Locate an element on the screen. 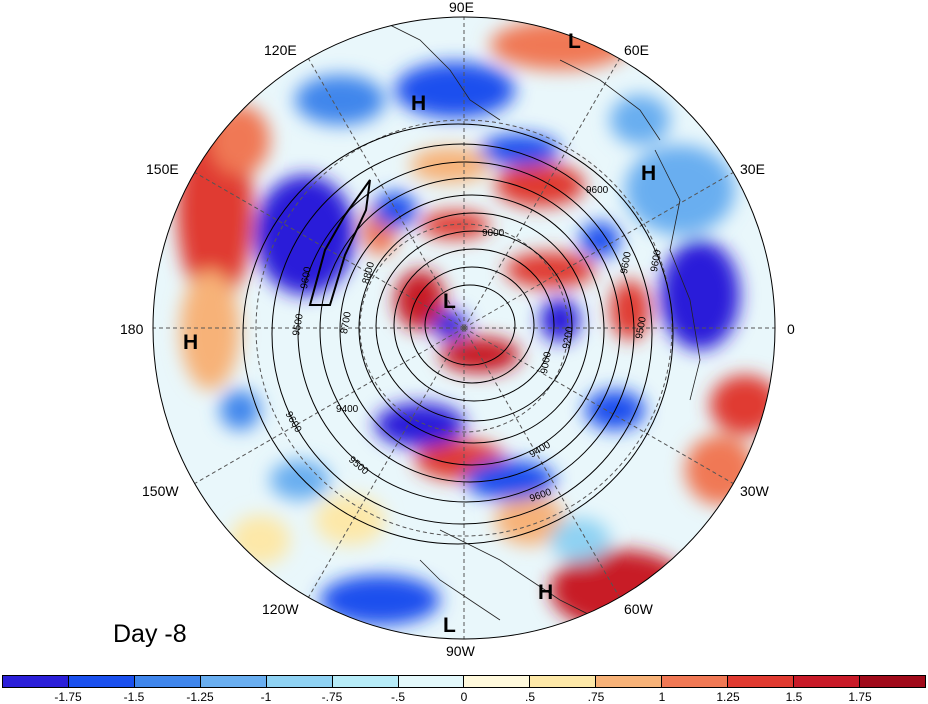 The width and height of the screenshot is (928, 704). lon-label-120e: 120E is located at coordinates (280, 50).